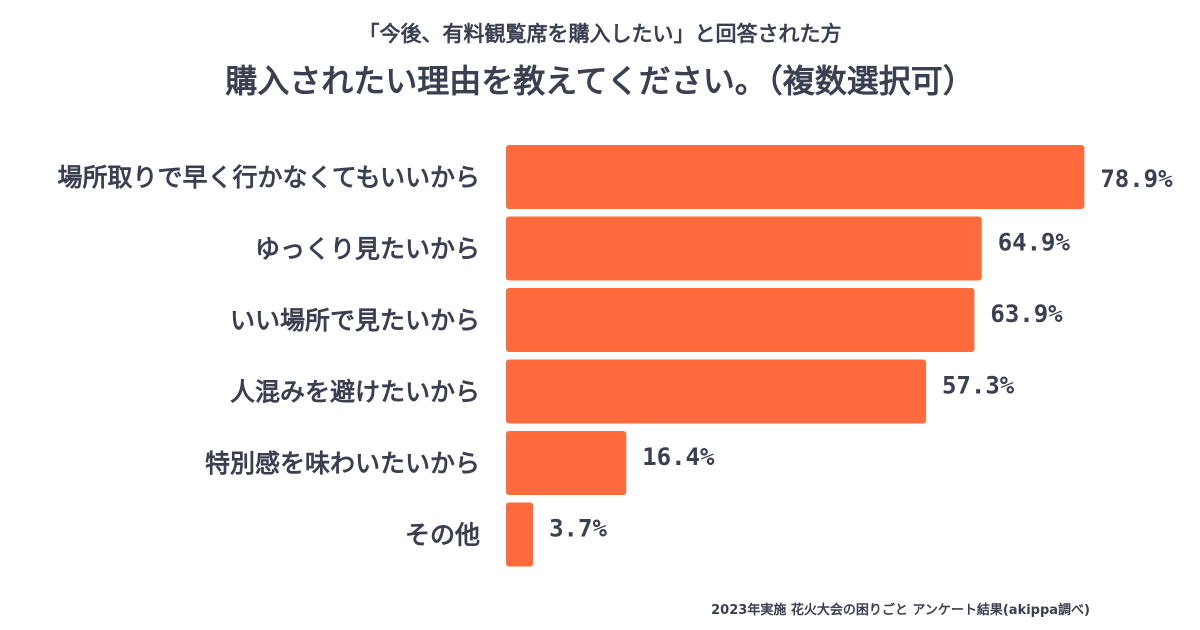 This screenshot has width=1200, height=630. I want to click on category-label: いい場所で見たいから, so click(355, 320).